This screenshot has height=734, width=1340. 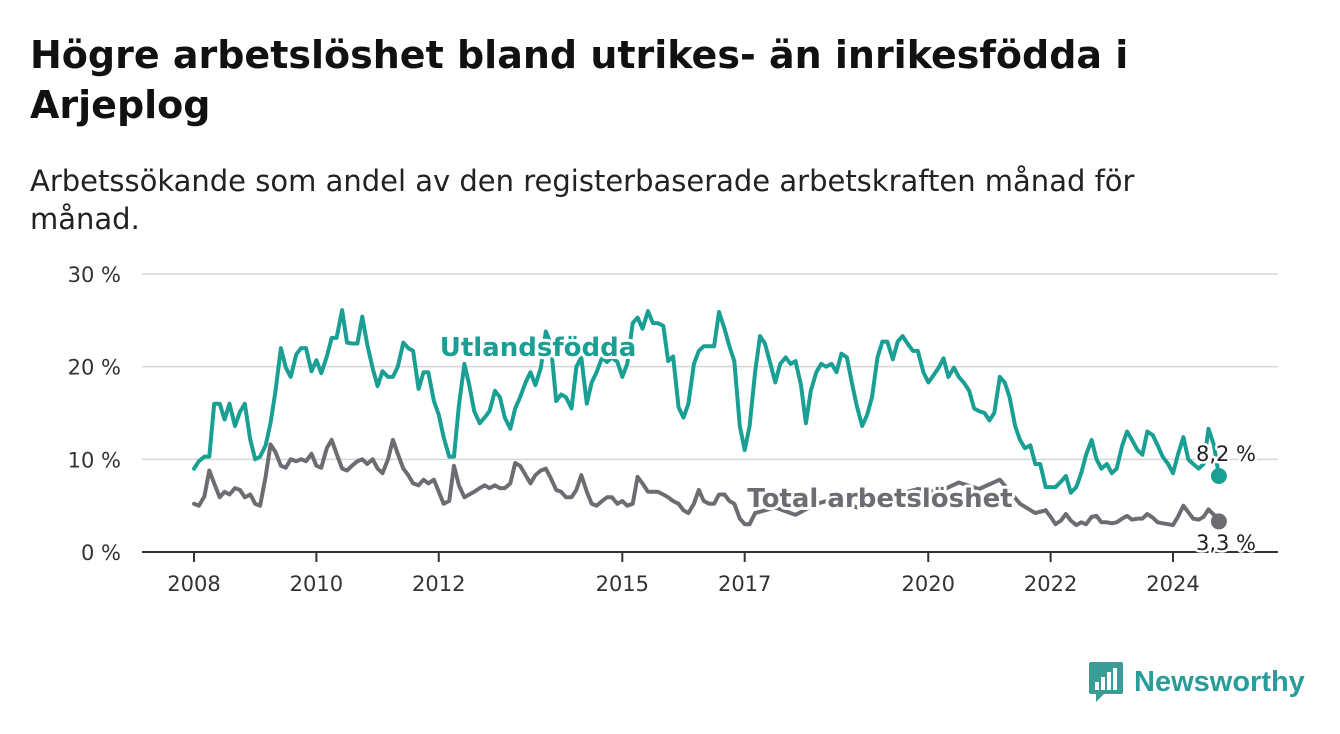 What do you see at coordinates (193, 584) in the screenshot?
I see `x-tick-label: 2008` at bounding box center [193, 584].